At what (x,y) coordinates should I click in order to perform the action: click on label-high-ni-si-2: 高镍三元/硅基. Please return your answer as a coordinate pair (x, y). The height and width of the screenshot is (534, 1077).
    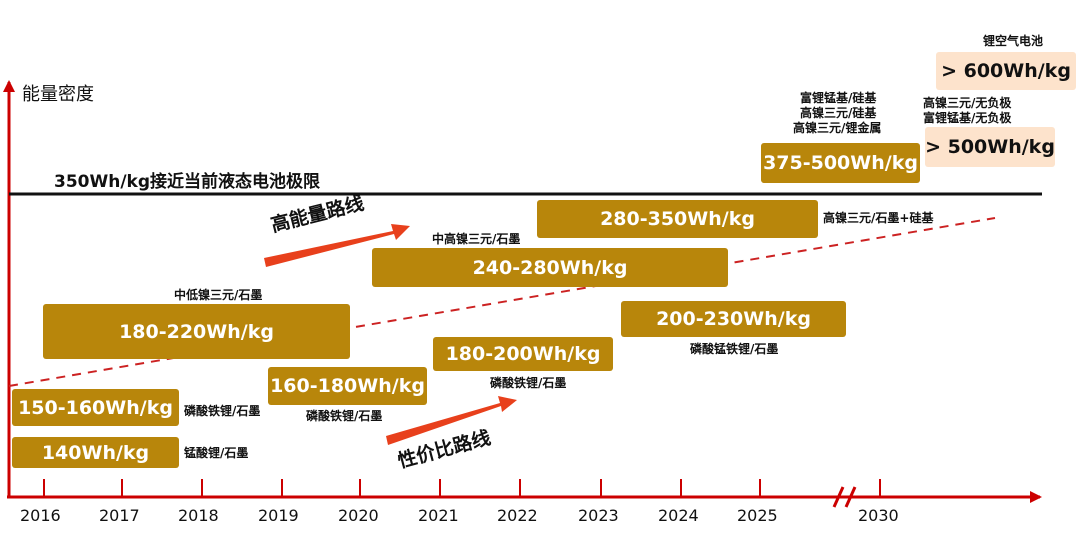
    Looking at the image, I should click on (838, 113).